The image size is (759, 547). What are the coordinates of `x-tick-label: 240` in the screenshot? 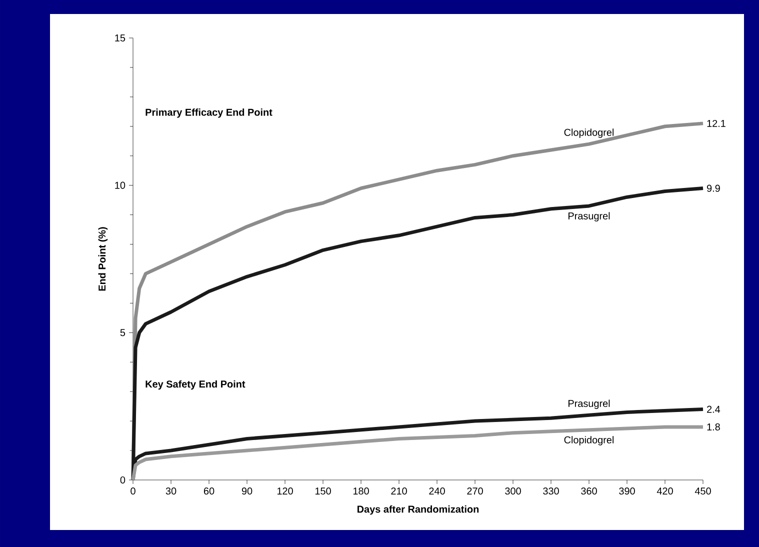 It's located at (437, 491).